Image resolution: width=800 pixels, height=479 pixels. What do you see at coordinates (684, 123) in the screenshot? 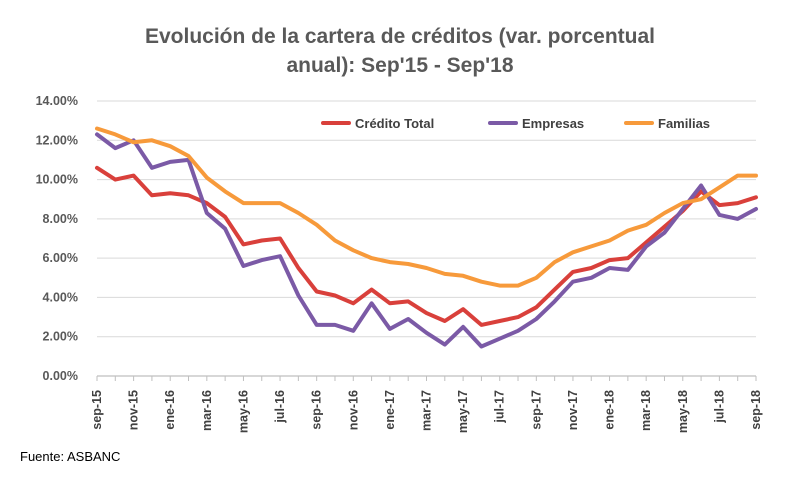
I see `legend-label-familias: Familias` at bounding box center [684, 123].